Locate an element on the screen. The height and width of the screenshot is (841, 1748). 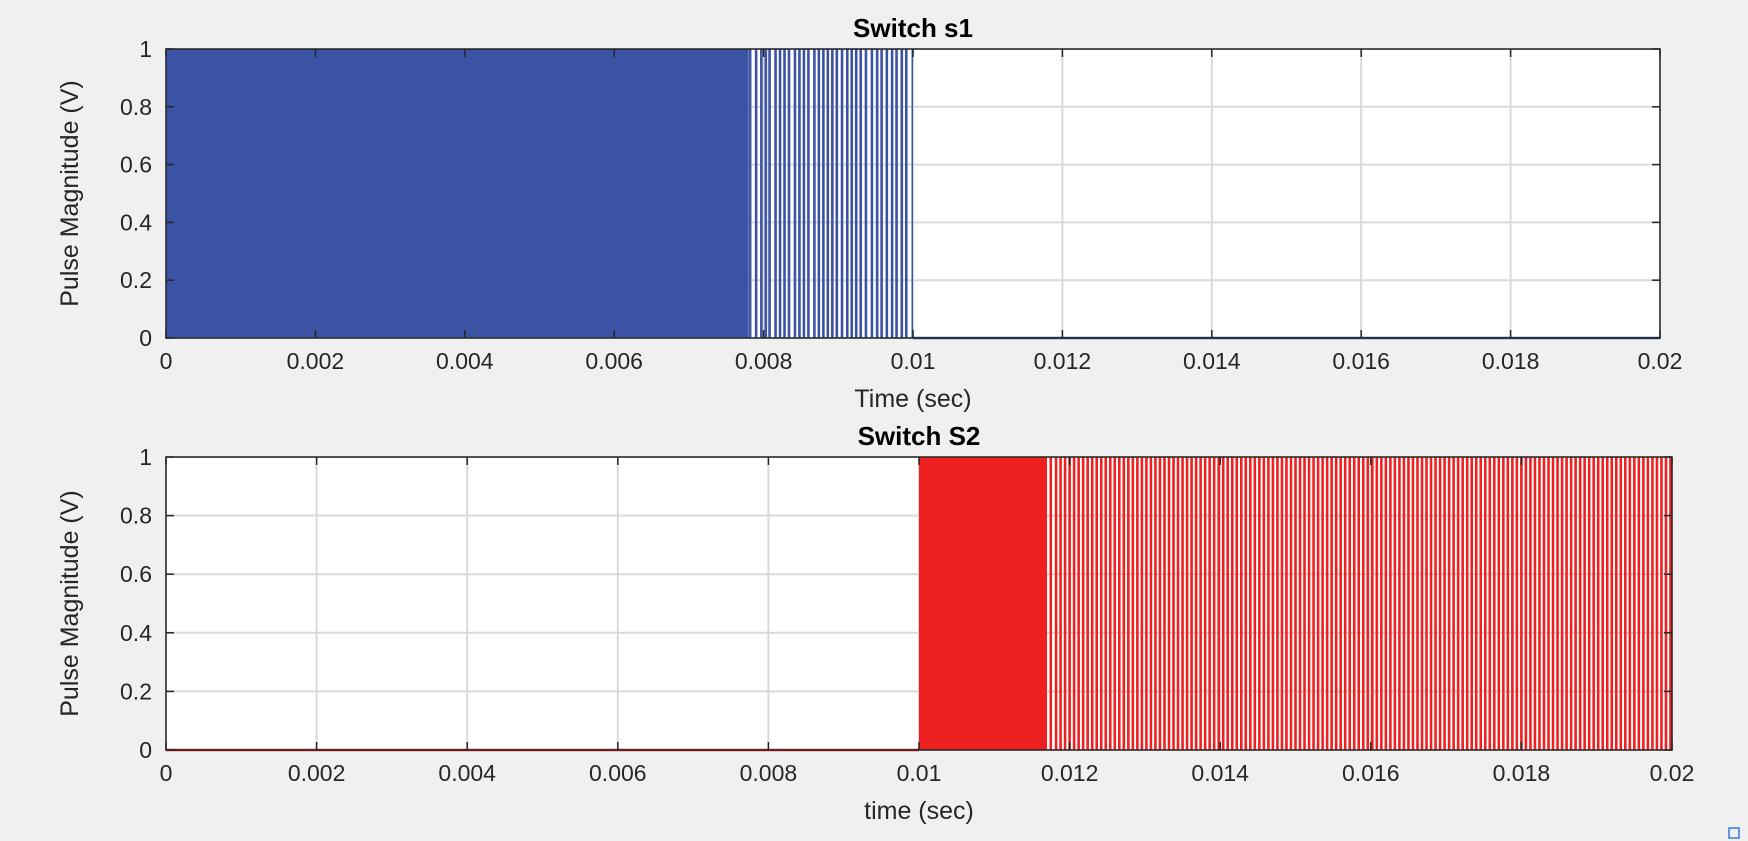
x-axis-label: time (sec) is located at coordinates (919, 811).